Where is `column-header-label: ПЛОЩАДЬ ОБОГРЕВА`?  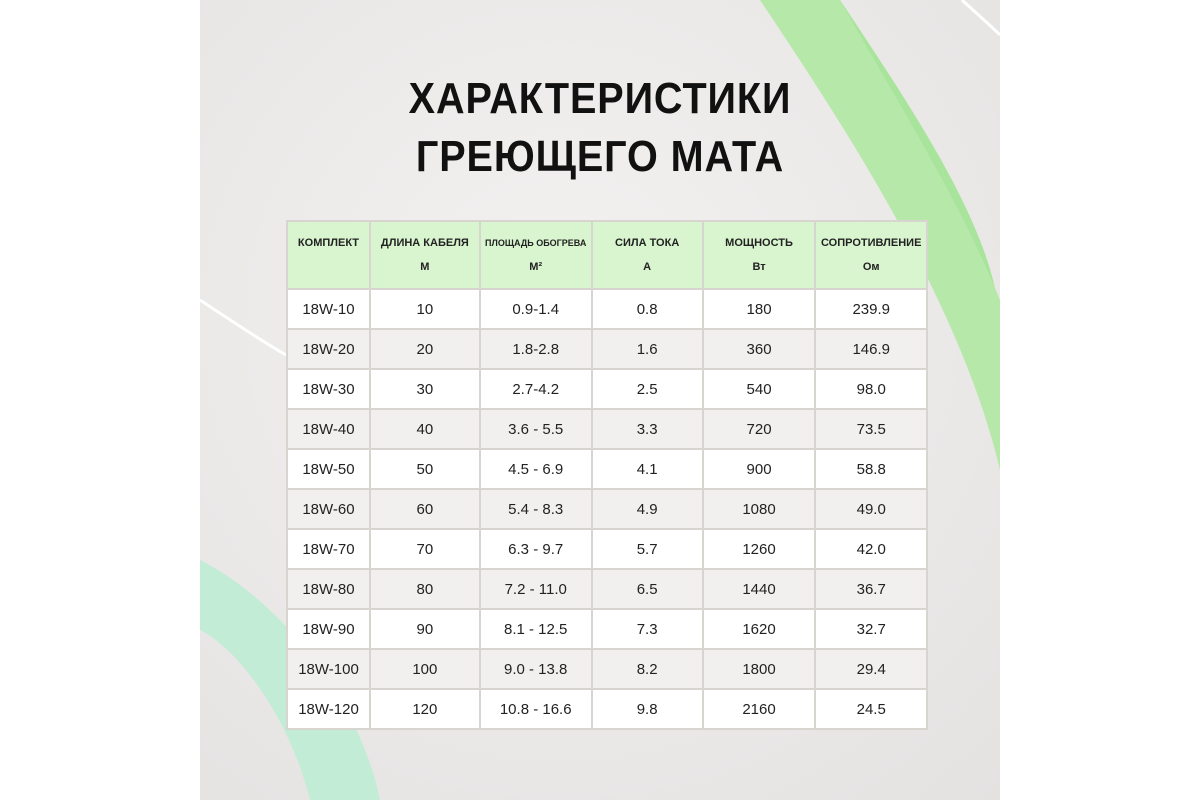
column-header-label: ПЛОЩАДЬ ОБОГРЕВА is located at coordinates (536, 243).